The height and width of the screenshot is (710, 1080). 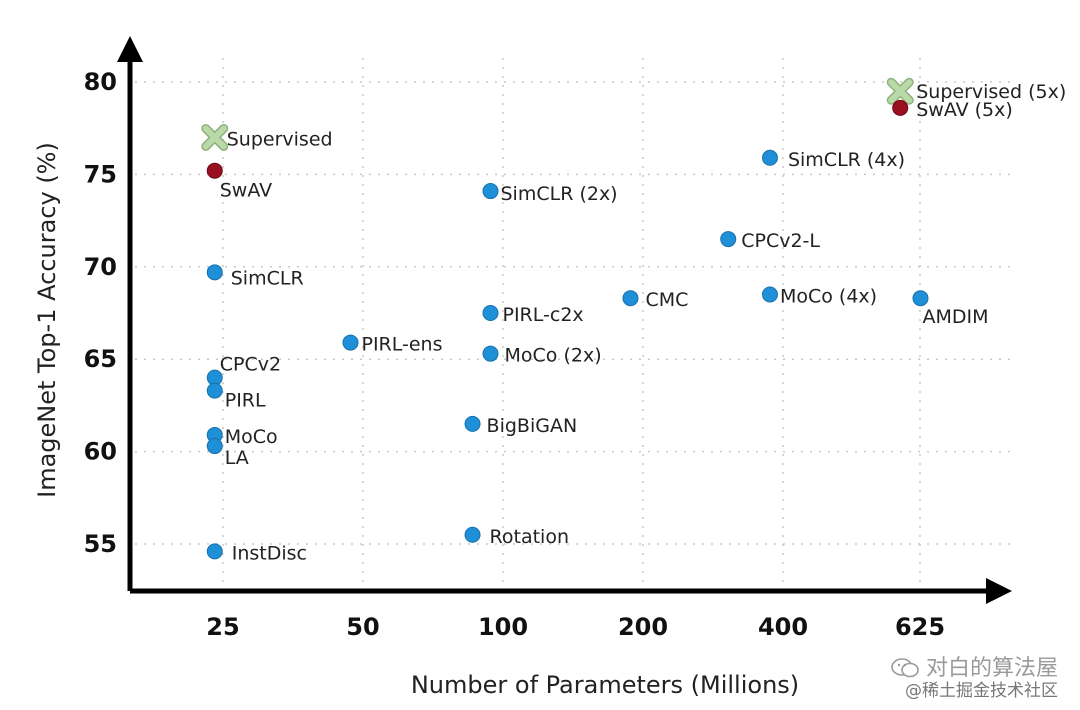 I want to click on point-label-simclr-4x: SimCLR (4x), so click(x=846, y=160).